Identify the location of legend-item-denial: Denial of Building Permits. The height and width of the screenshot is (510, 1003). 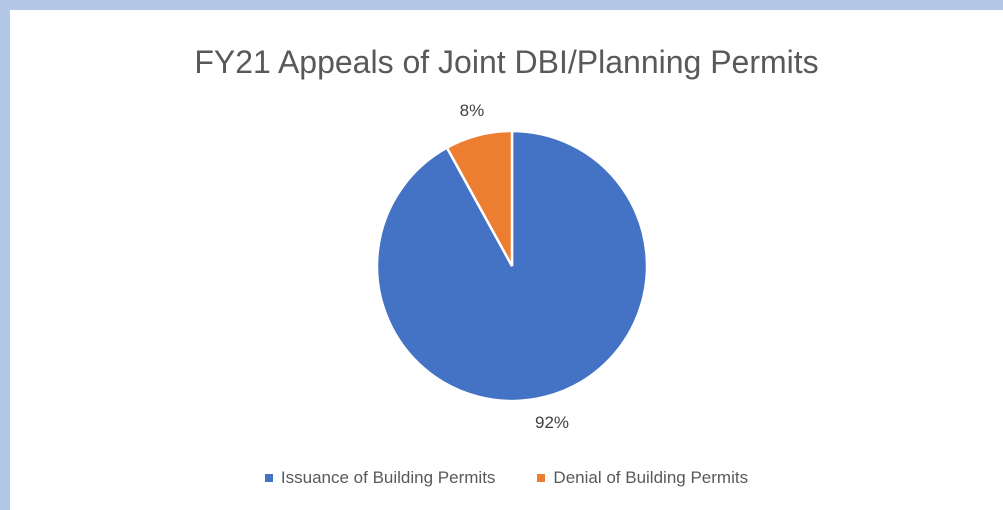
(642, 478).